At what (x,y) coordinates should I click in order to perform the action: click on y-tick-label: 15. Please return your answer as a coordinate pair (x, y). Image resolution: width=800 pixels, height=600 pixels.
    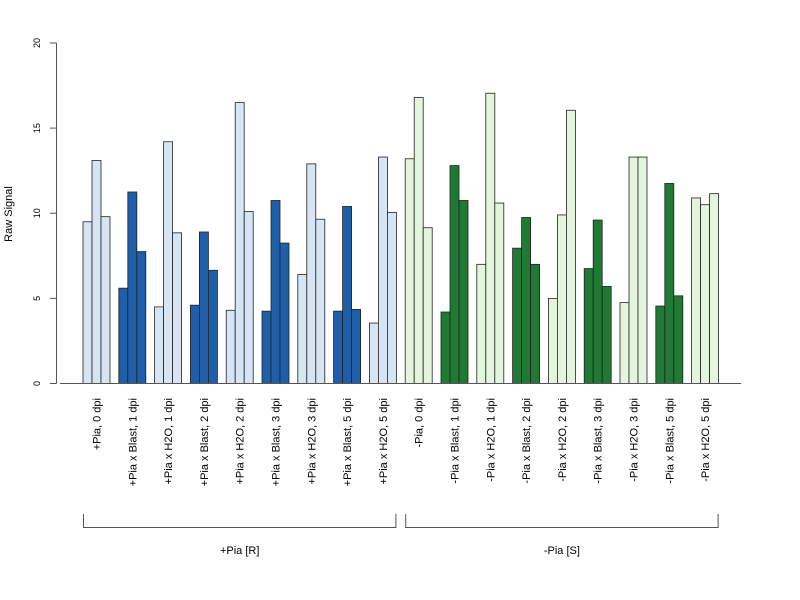
    Looking at the image, I should click on (37, 128).